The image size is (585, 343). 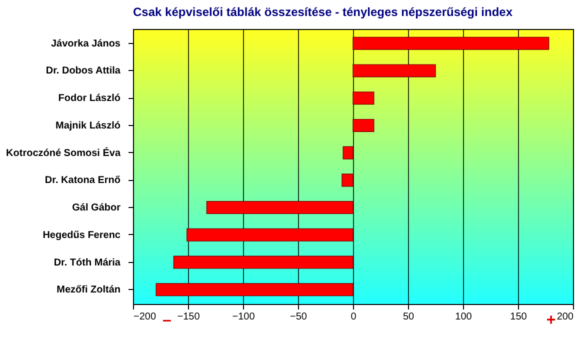 I want to click on x-tick-label: −150, so click(x=188, y=317).